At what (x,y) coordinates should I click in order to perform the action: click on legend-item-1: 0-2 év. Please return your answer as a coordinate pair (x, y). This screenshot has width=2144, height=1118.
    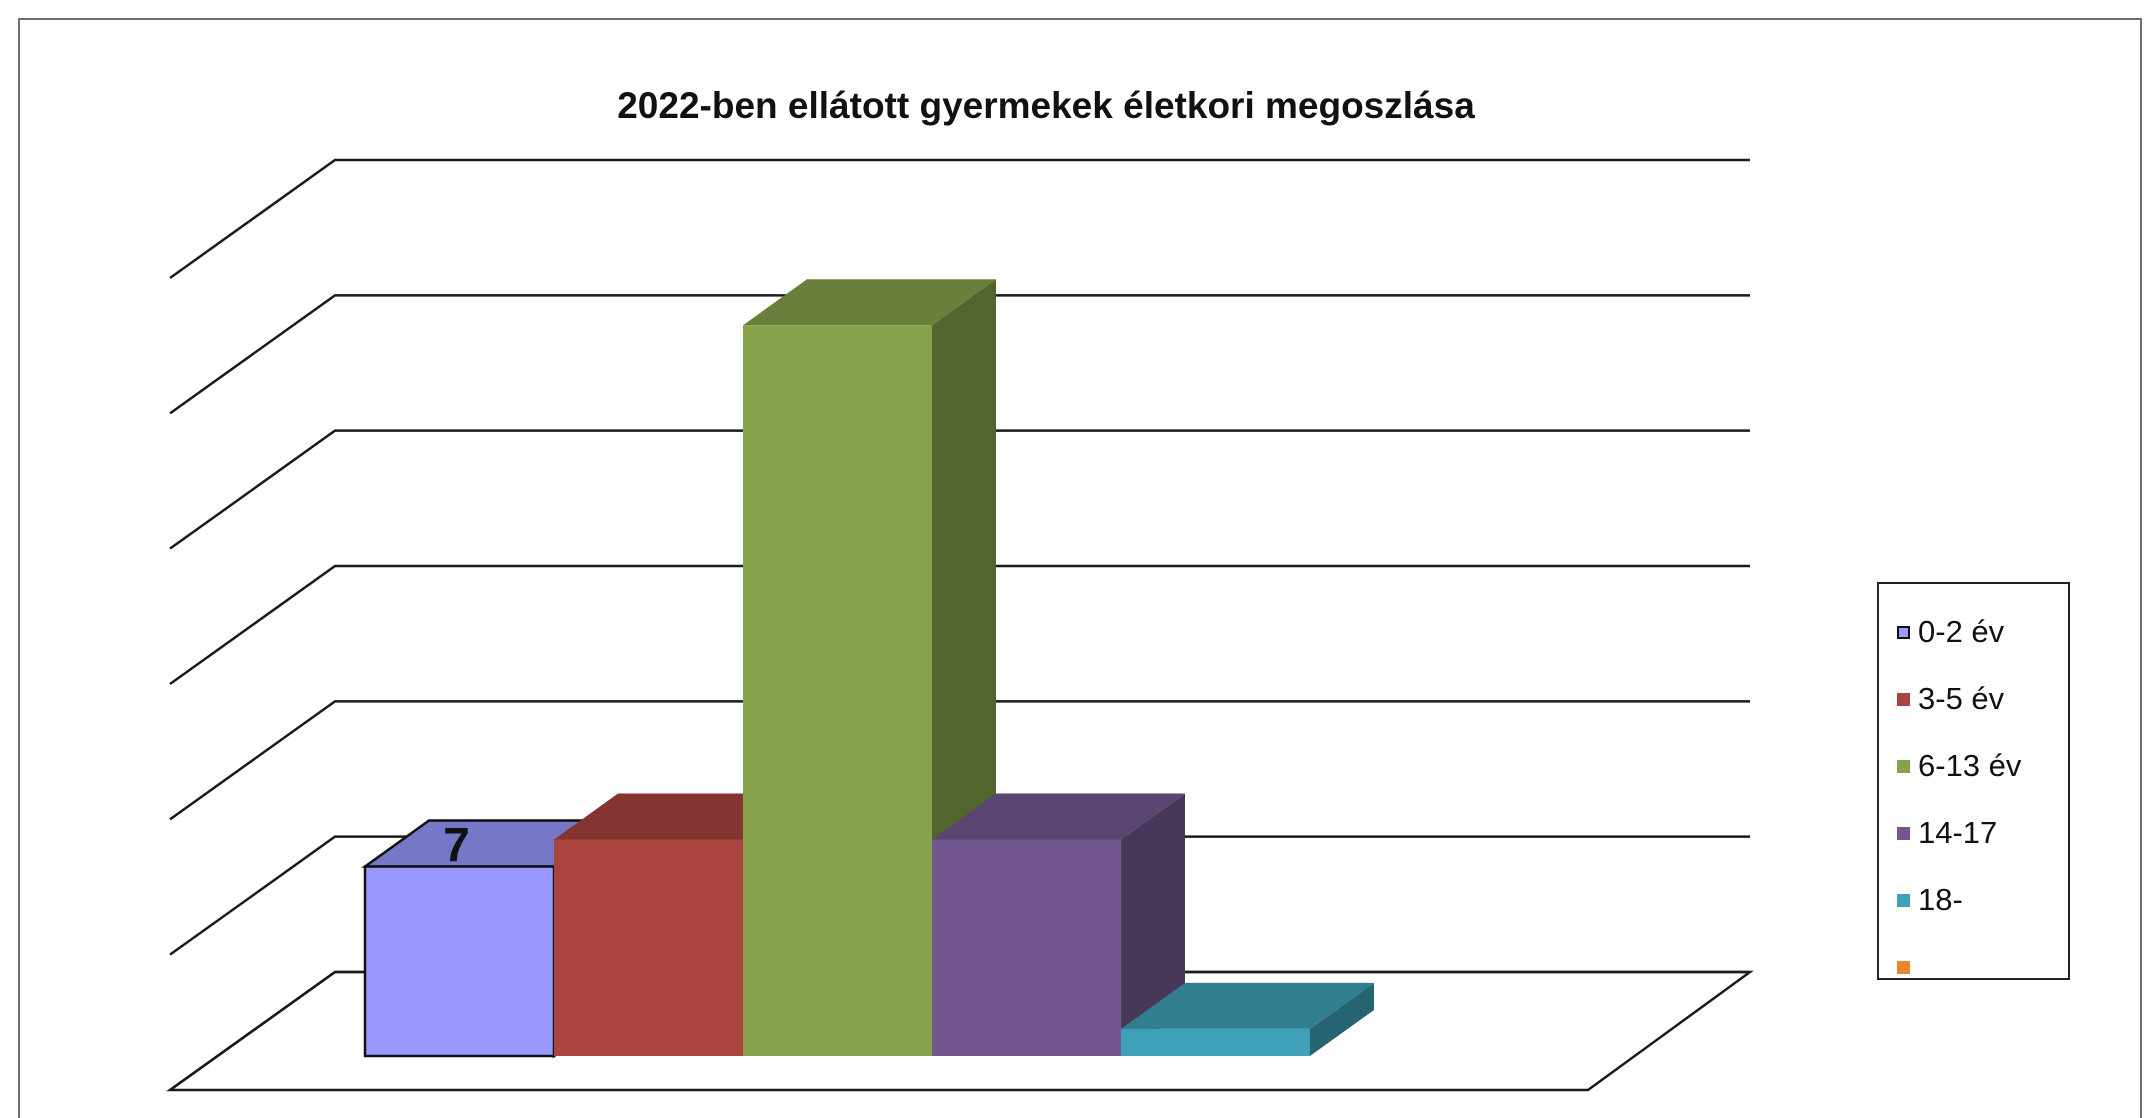
    Looking at the image, I should click on (1950, 632).